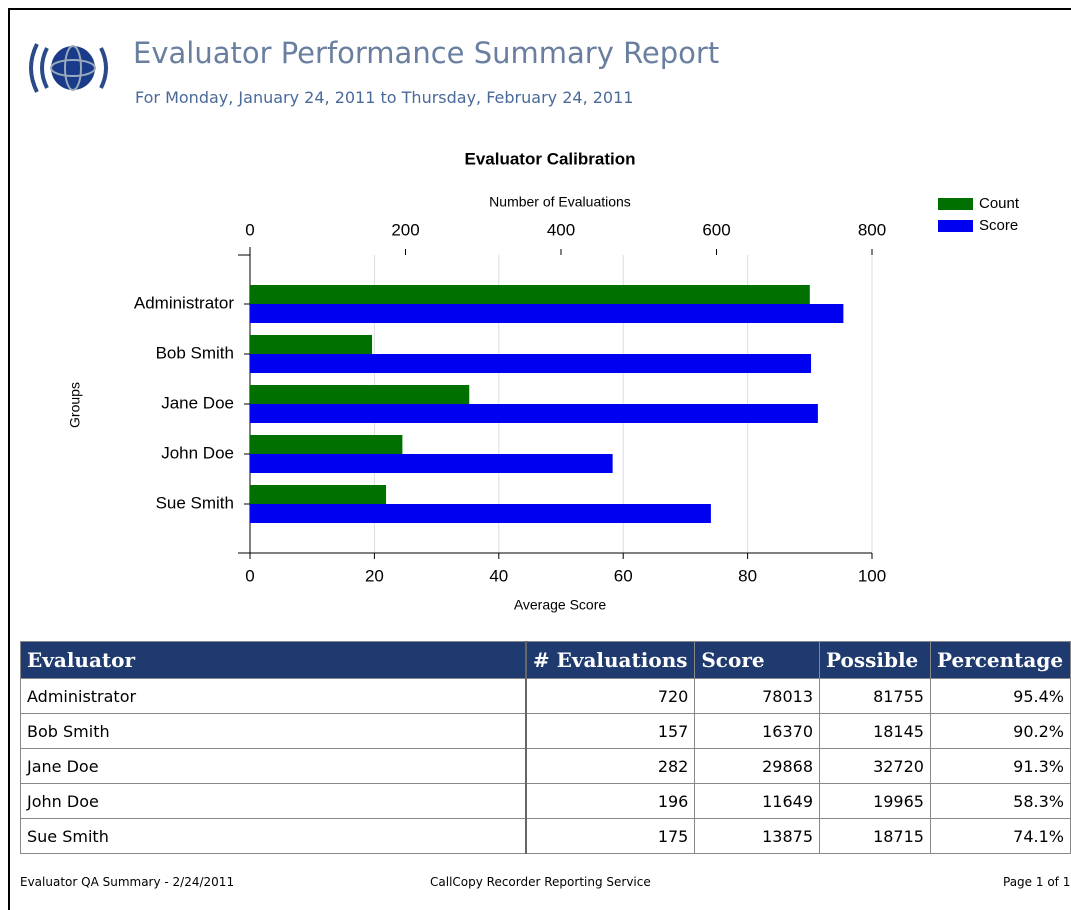 The height and width of the screenshot is (910, 1071). Describe the element at coordinates (875, 801) in the screenshot. I see `table-cell: 19965` at that location.